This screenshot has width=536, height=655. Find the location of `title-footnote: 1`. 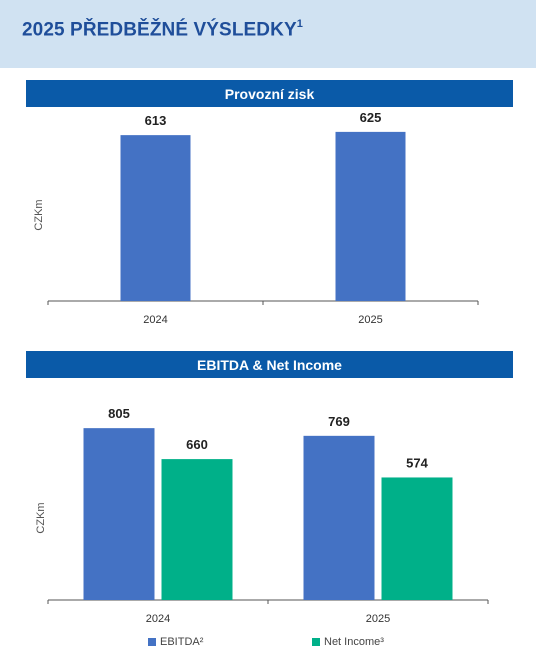

title-footnote: 1 is located at coordinates (299, 24).